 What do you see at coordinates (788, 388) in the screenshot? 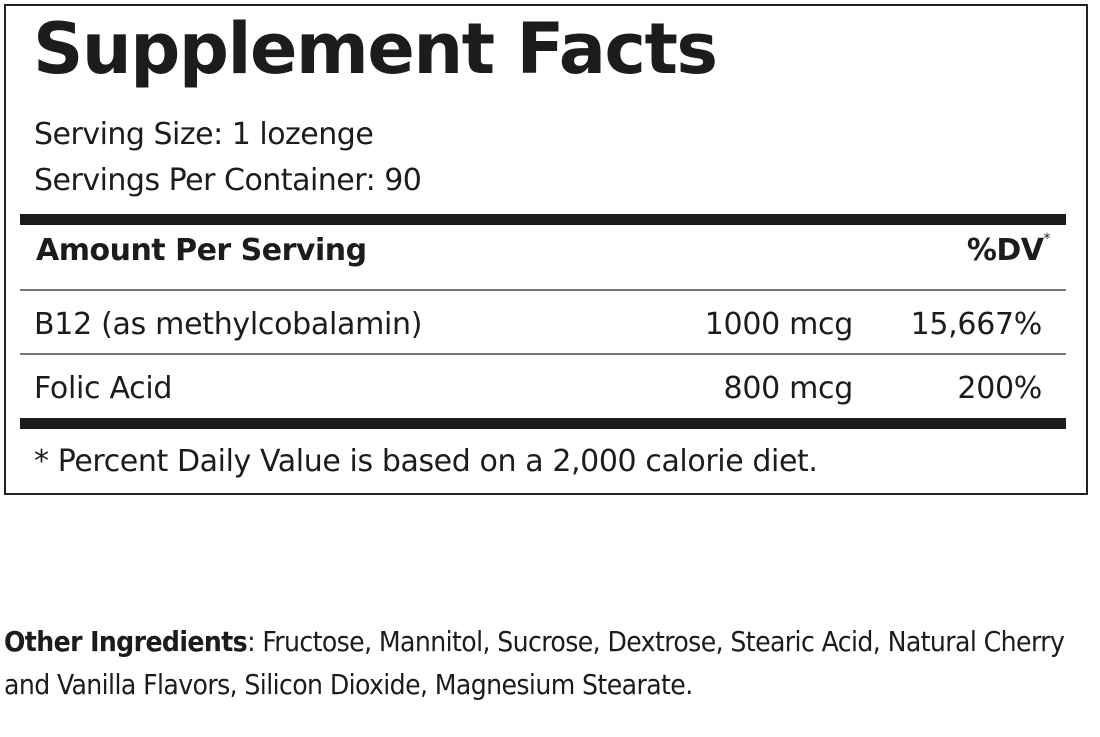
I see `nutrient-amount: 800 mcg` at bounding box center [788, 388].